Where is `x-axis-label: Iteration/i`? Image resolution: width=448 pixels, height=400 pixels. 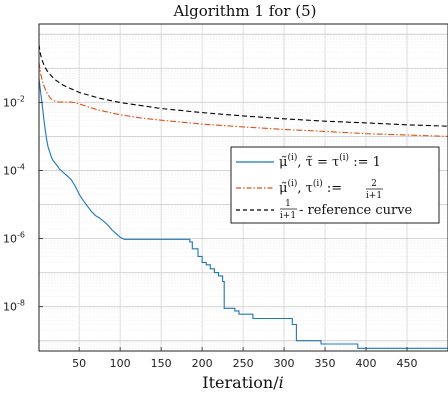 x-axis-label: Iteration/i is located at coordinates (242, 382).